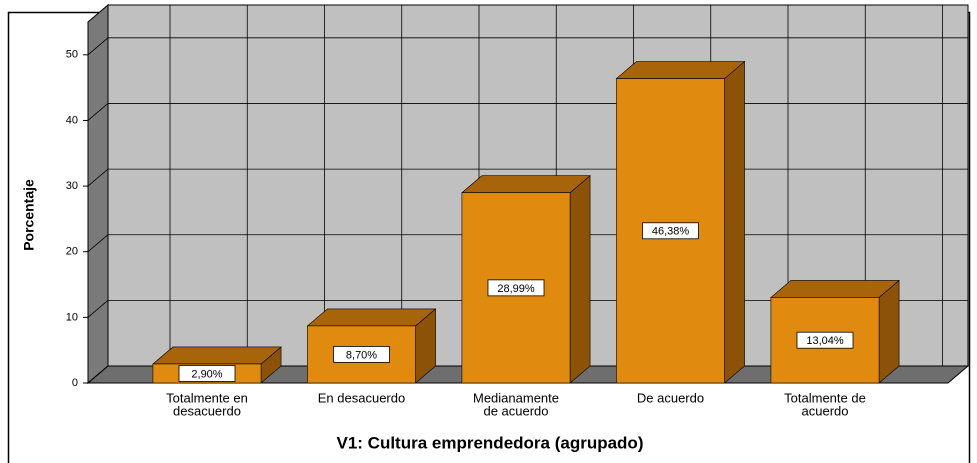 This screenshot has height=463, width=977. What do you see at coordinates (75, 383) in the screenshot?
I see `y-tick-label: 0` at bounding box center [75, 383].